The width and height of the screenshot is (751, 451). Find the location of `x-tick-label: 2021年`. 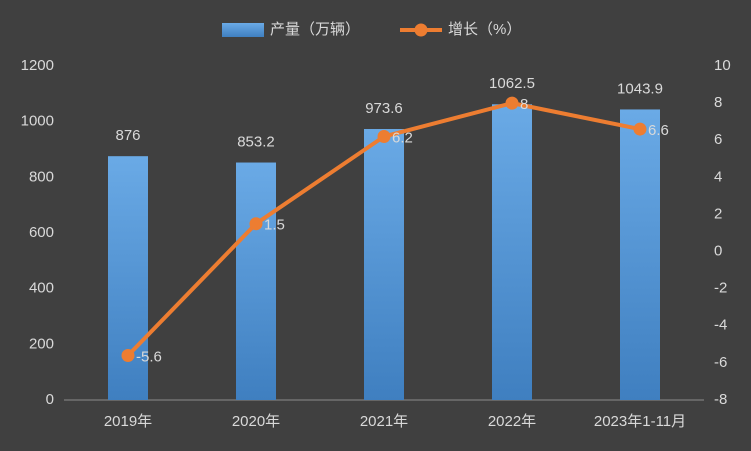

x-tick-label: 2021年 is located at coordinates (384, 421).